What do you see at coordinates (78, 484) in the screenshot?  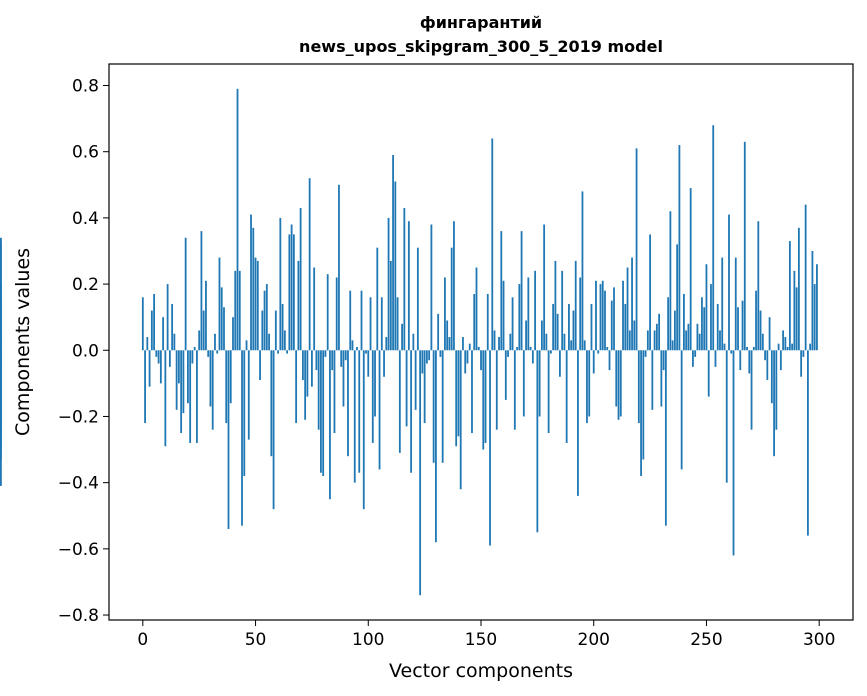 I see `y-tick-label: −0.4` at bounding box center [78, 484].